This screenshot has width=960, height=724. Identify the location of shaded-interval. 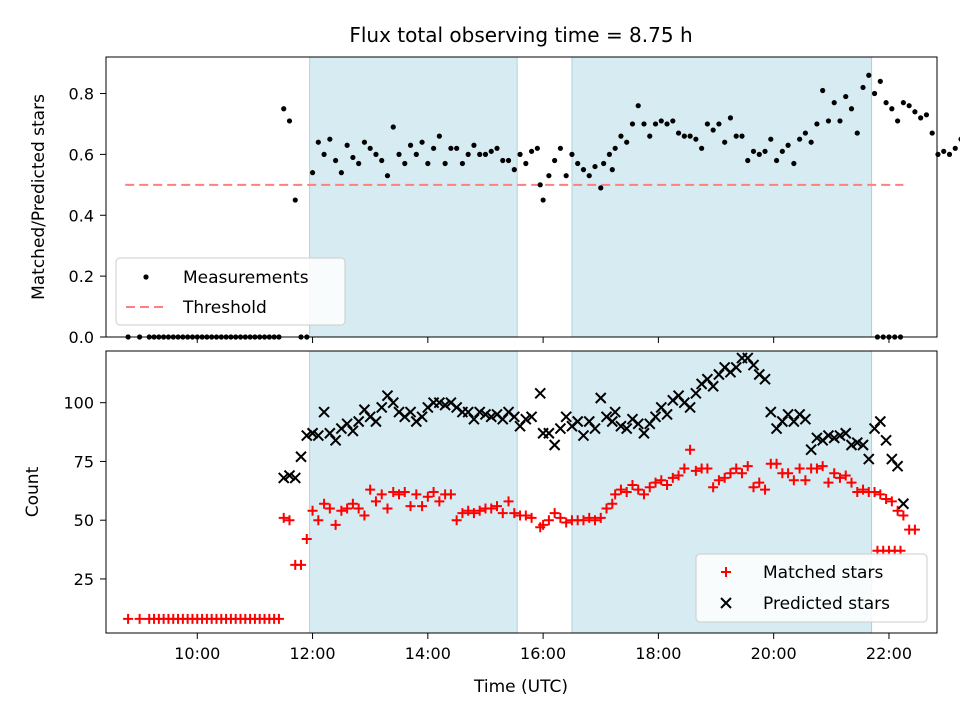
(722, 197).